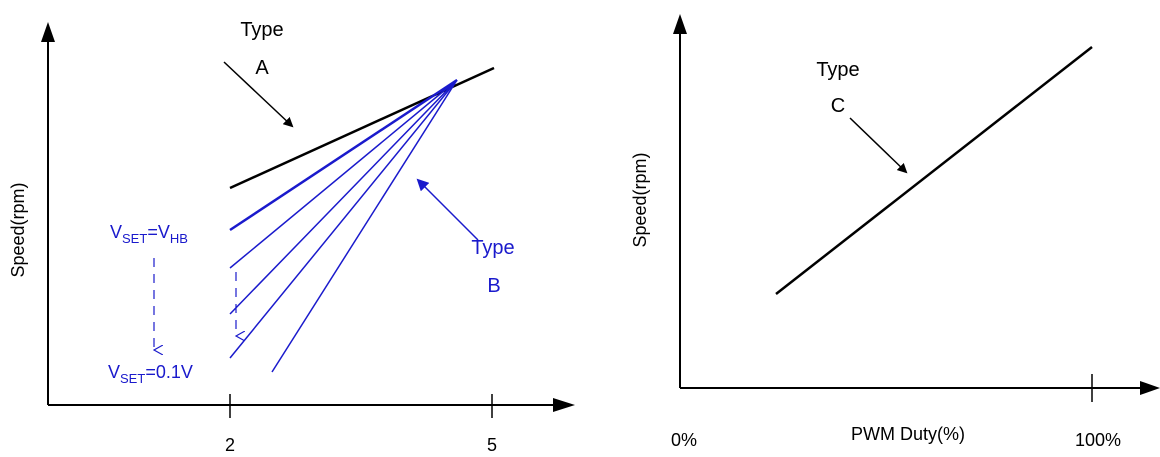 The width and height of the screenshot is (1160, 457). Describe the element at coordinates (838, 106) in the screenshot. I see `type-c-label-line2: C` at that location.